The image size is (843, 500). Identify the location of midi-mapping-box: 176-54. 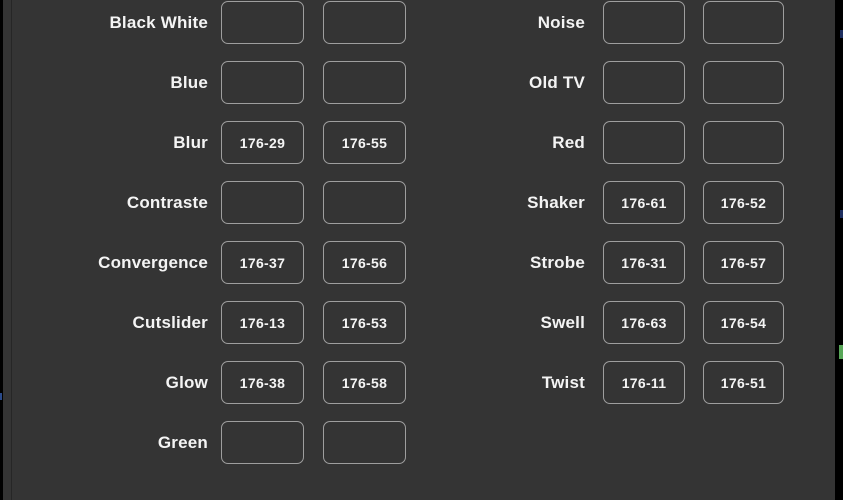
(743, 322).